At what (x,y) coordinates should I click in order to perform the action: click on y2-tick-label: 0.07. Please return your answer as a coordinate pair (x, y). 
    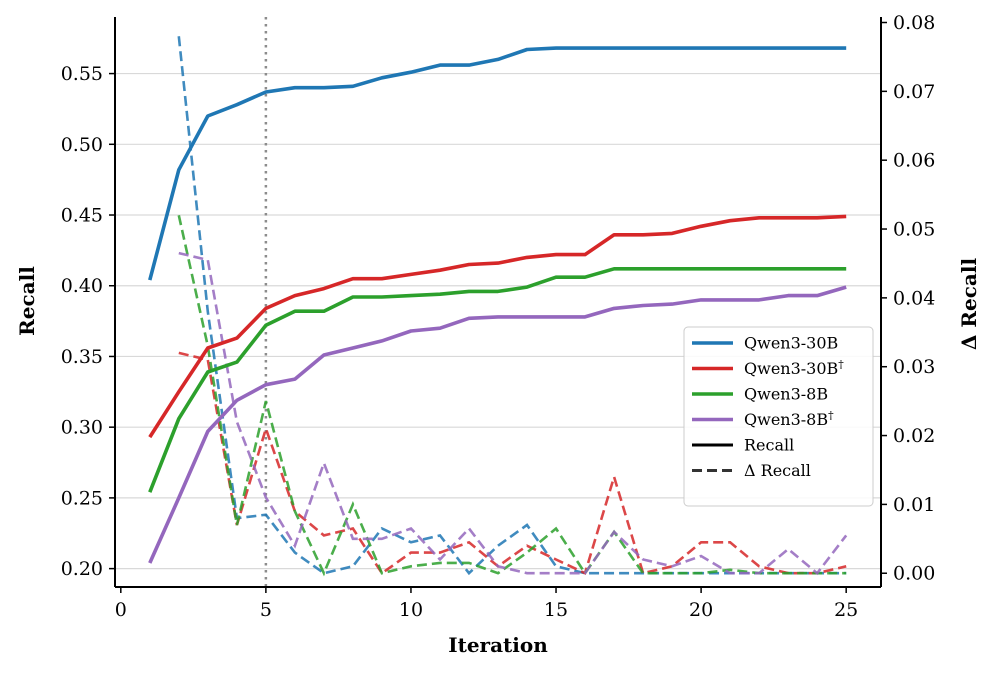
    Looking at the image, I should click on (914, 92).